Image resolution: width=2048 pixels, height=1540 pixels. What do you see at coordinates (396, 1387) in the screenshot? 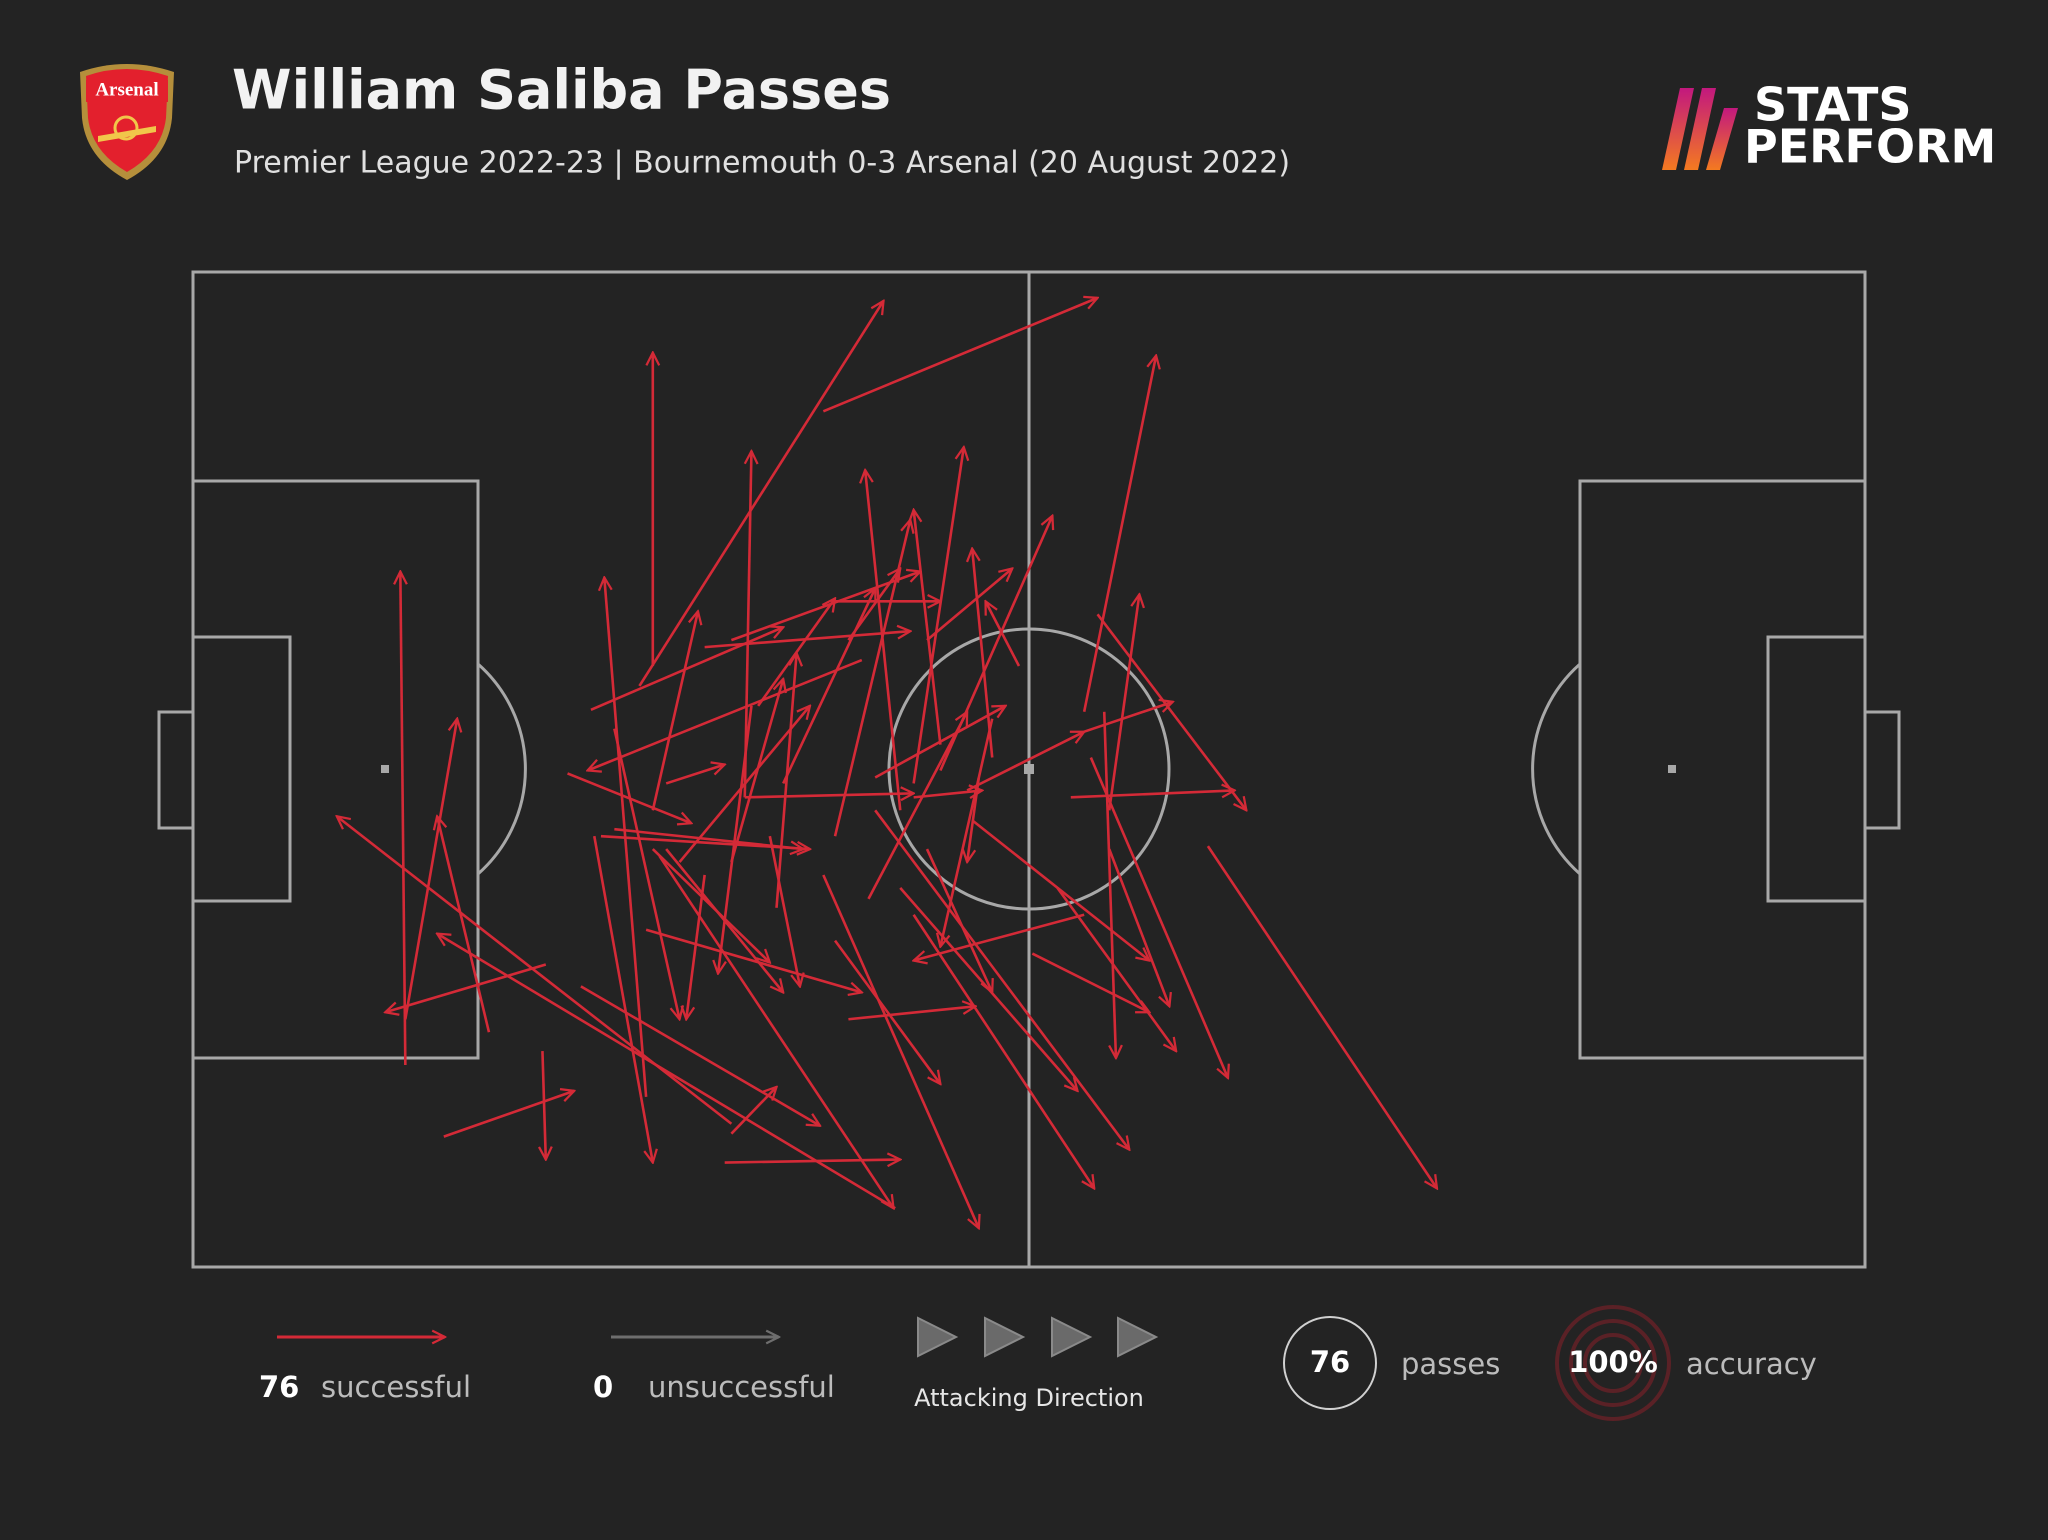
I see `legend-label: successful` at bounding box center [396, 1387].